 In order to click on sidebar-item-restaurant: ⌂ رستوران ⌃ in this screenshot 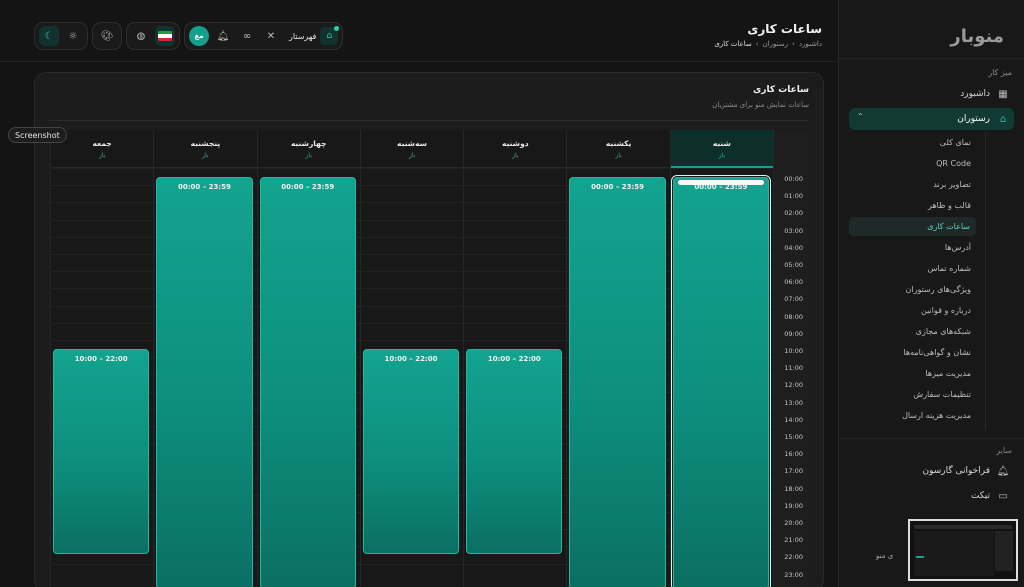, I will do `click(931, 119)`.